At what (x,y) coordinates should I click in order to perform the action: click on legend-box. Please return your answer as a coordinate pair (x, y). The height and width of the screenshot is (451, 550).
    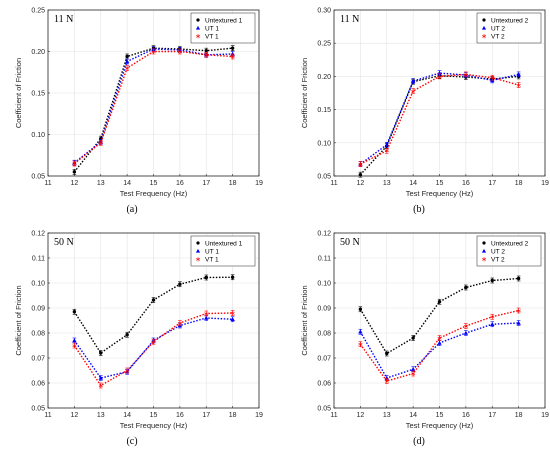
    Looking at the image, I should click on (223, 28).